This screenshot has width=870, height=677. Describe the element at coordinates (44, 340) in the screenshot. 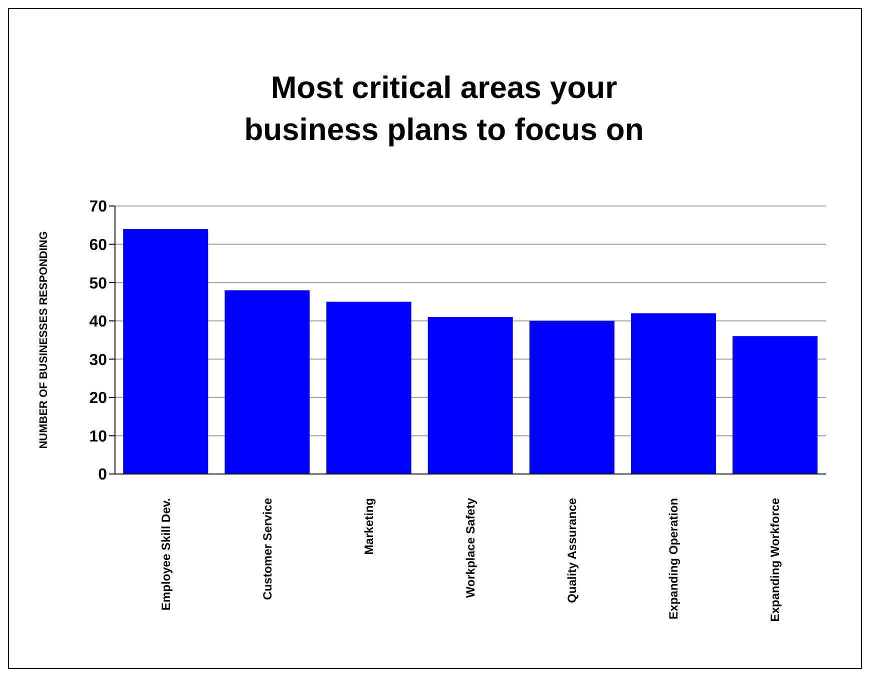

I see `y-axis-title: NUMBER OF BUSINESSES RESPONDING` at that location.